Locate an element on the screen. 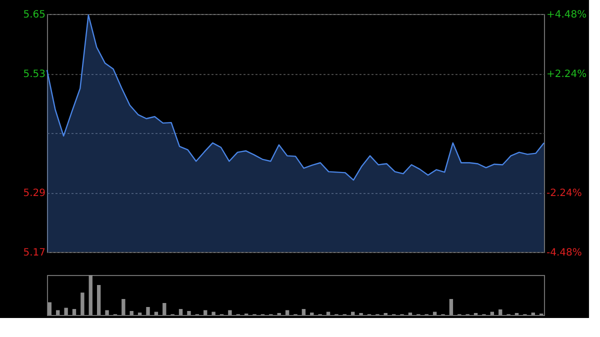  y-tick-label: 5.17 is located at coordinates (34, 253).